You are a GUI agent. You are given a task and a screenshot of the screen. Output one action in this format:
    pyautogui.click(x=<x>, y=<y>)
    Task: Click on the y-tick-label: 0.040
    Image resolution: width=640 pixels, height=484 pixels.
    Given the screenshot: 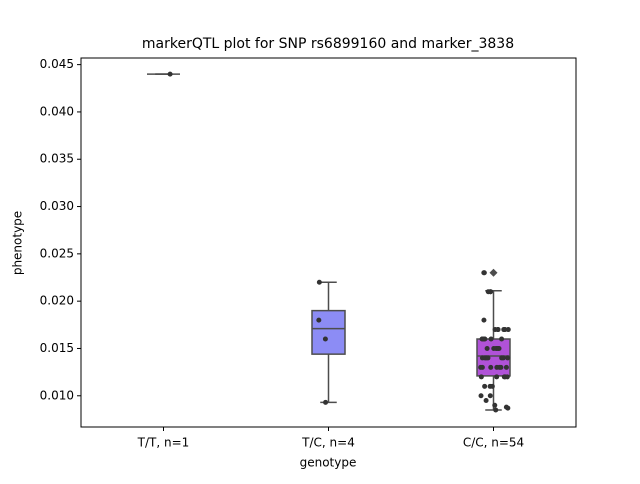 What is the action you would take?
    pyautogui.click(x=57, y=111)
    